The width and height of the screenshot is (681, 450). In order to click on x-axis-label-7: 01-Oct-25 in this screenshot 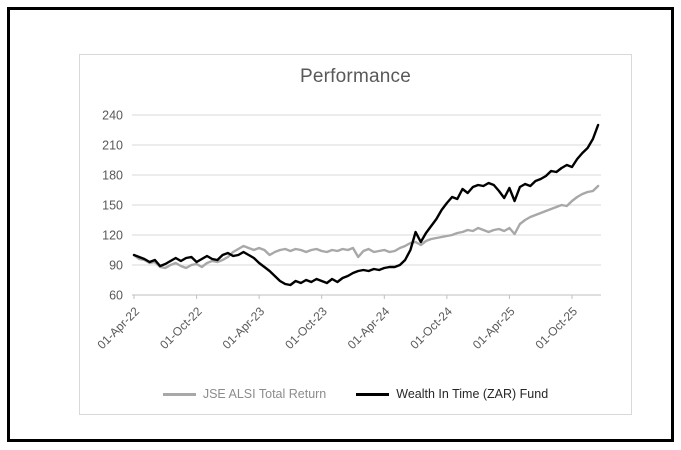, I will do `click(556, 328)`.